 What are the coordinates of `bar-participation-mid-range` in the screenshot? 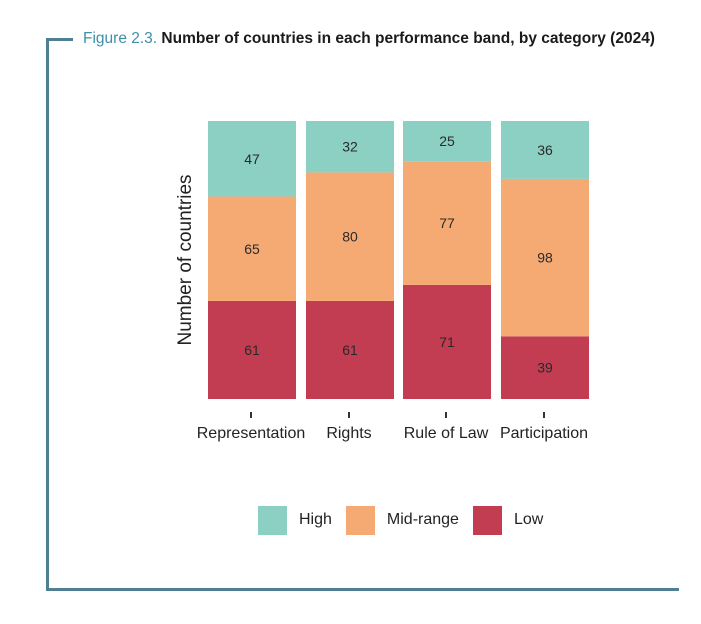 It's located at (545, 257).